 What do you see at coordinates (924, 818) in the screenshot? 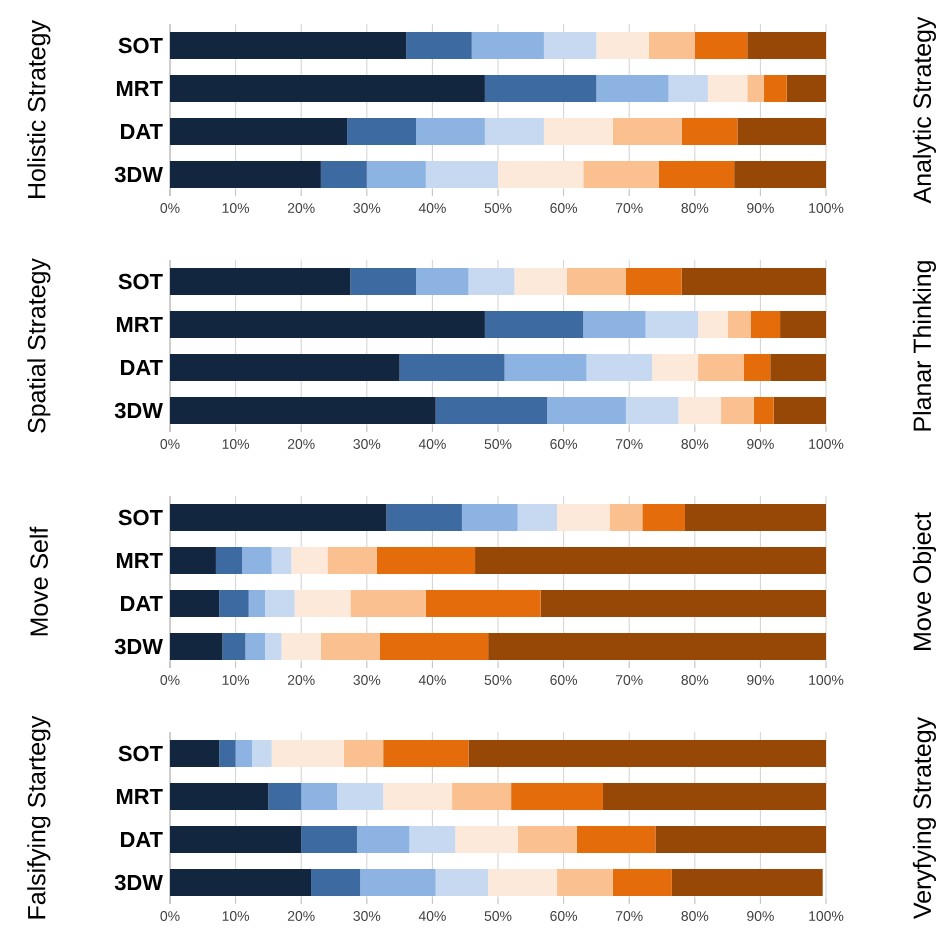
I see `y2-axis-title: Veryfying Strategy` at bounding box center [924, 818].